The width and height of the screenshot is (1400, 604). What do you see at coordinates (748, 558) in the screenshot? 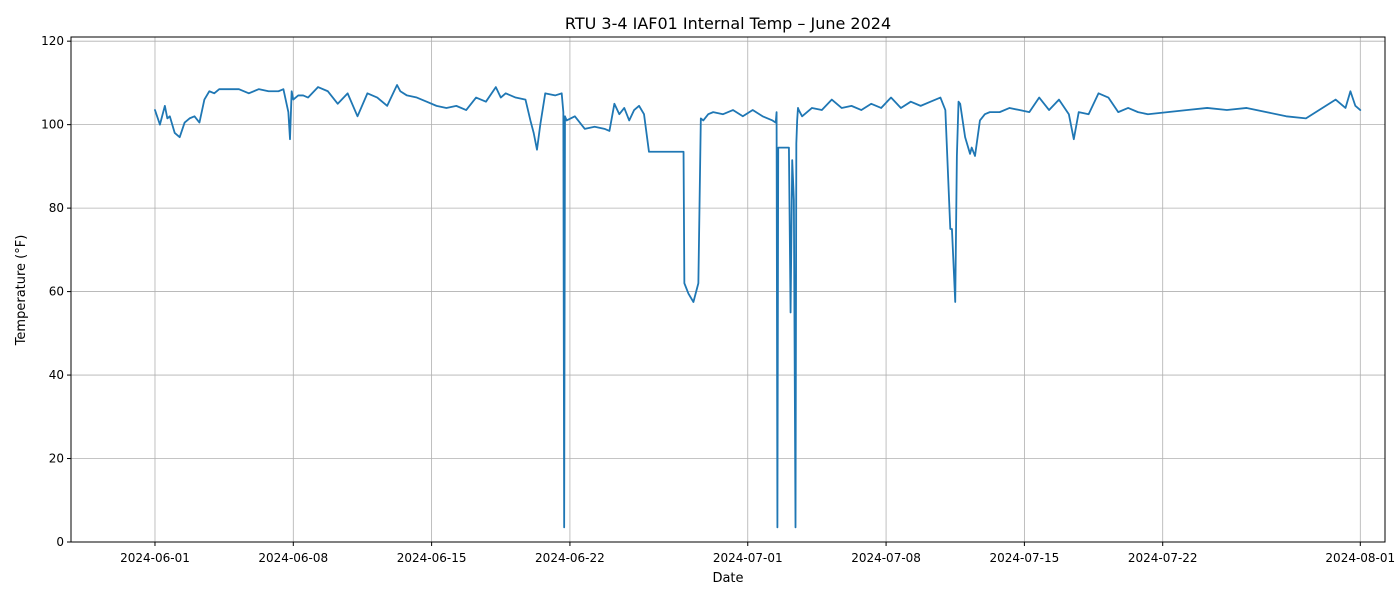
I see `x-tick-label: 2024-07-01` at bounding box center [748, 558].